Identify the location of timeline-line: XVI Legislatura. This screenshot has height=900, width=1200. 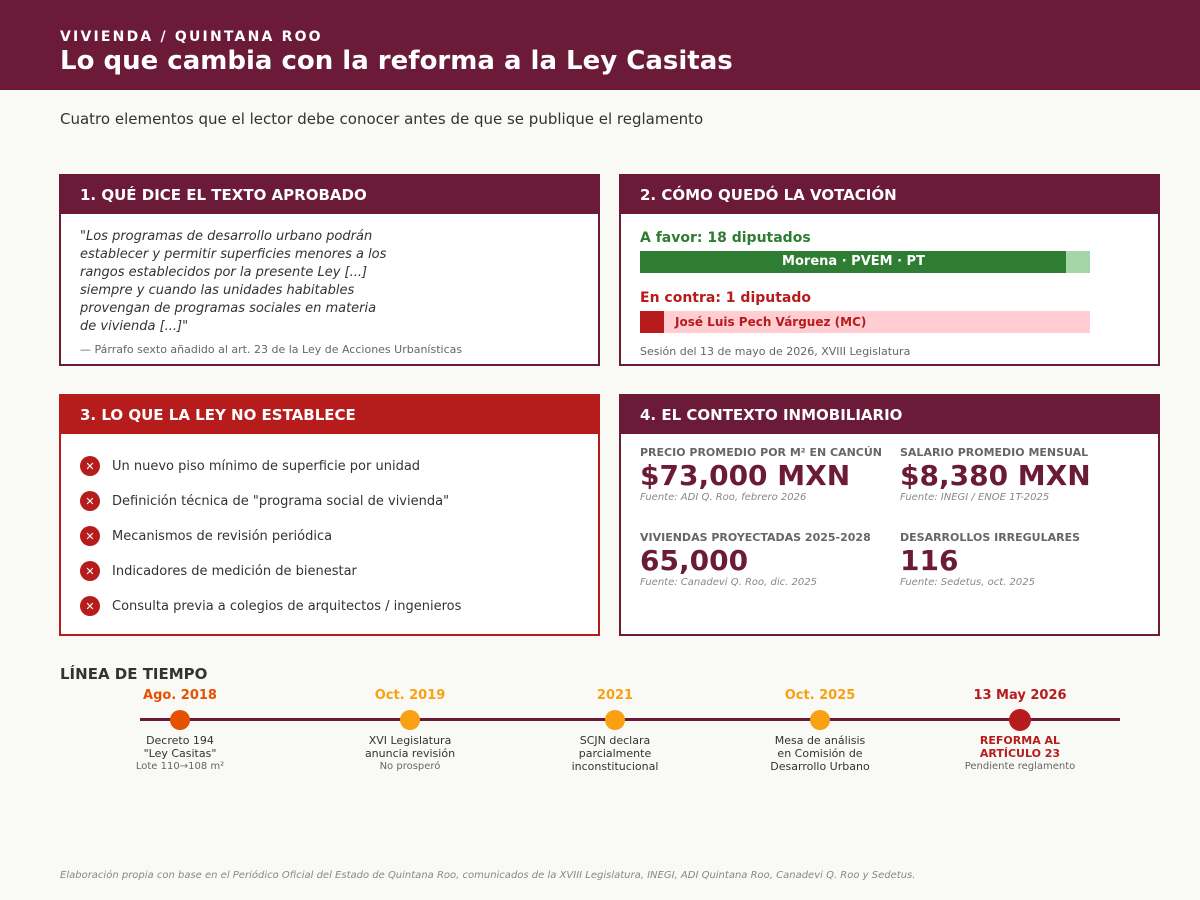
(410, 740).